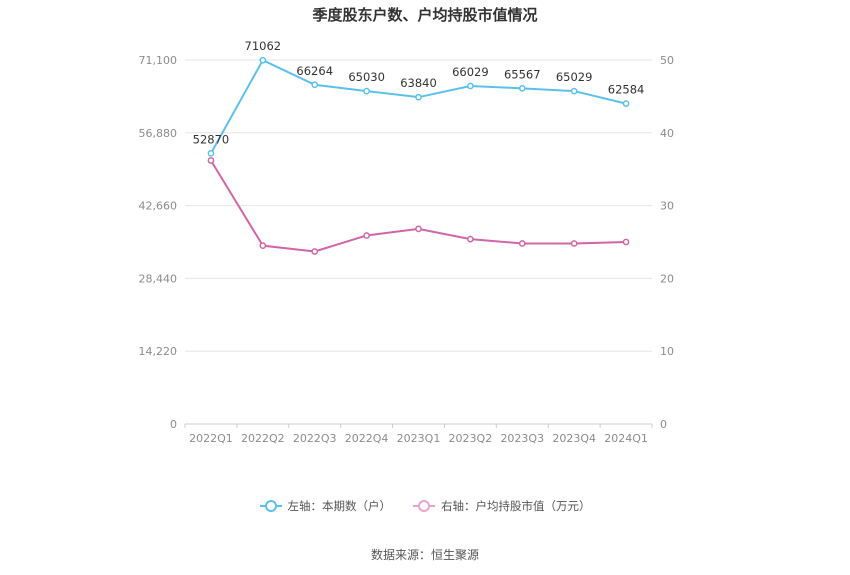 This screenshot has width=850, height=575. I want to click on left-tick-label: 28,440, so click(158, 278).